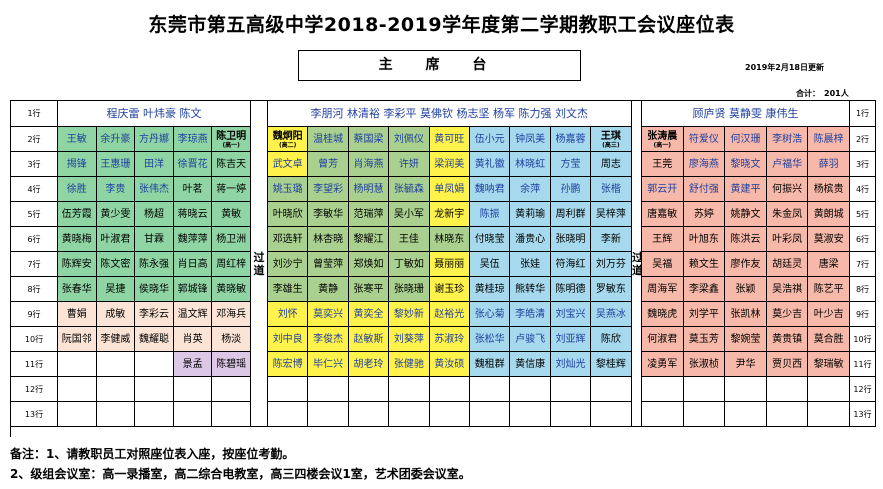  Describe the element at coordinates (530, 264) in the screenshot. I see `seat: 张娃` at that location.